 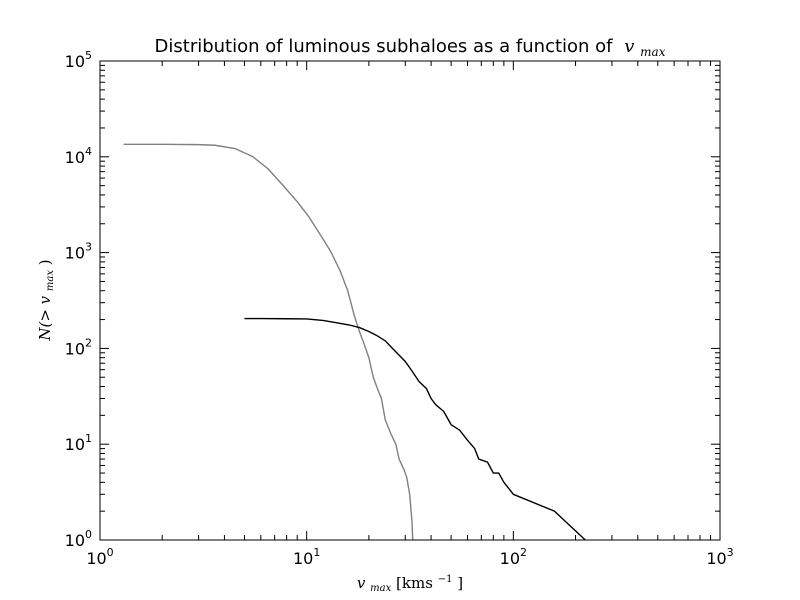 What do you see at coordinates (88, 55) in the screenshot?
I see `y-tick-label-exp: 5` at bounding box center [88, 55].